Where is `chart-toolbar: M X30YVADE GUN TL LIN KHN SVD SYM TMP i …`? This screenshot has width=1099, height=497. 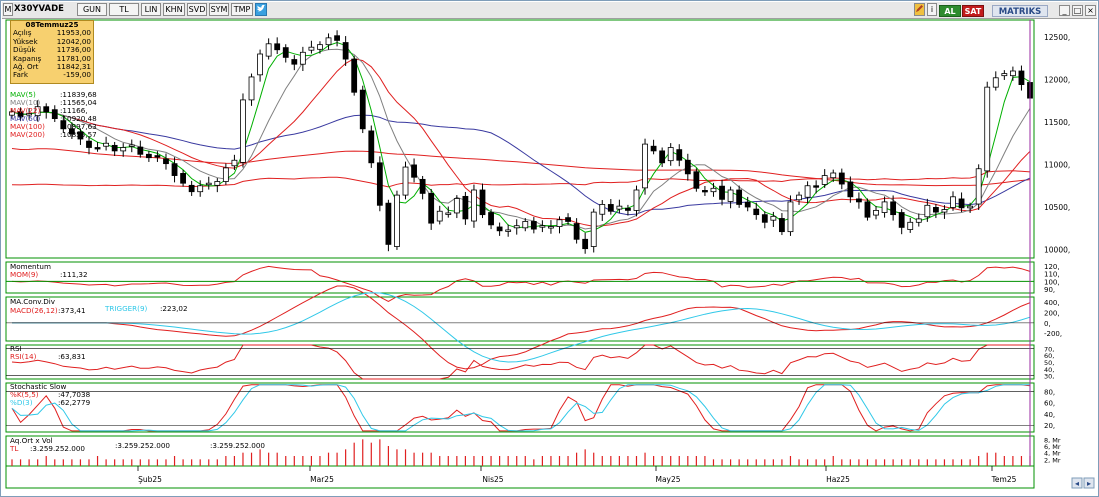 chart-toolbar: M X30YVADE GUN TL LIN KHN SVD SYM TMP i … is located at coordinates (549, 10).